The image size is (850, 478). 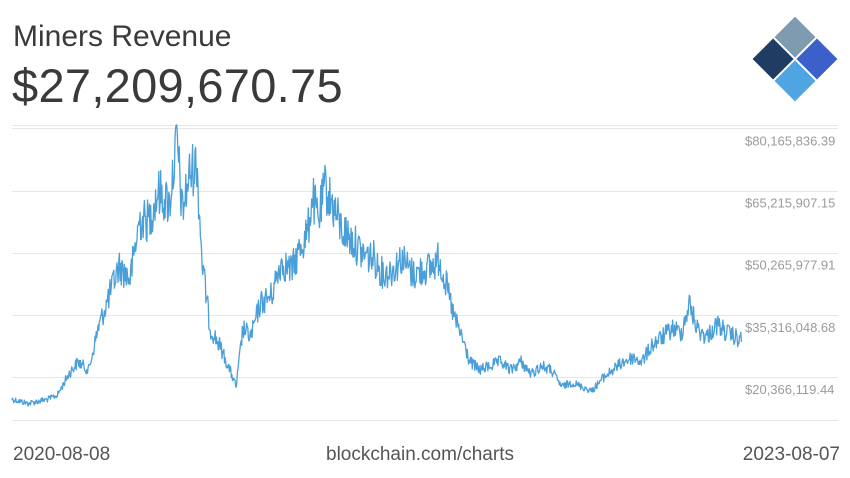 I want to click on current-value: $27,209,670.75, so click(x=177, y=85).